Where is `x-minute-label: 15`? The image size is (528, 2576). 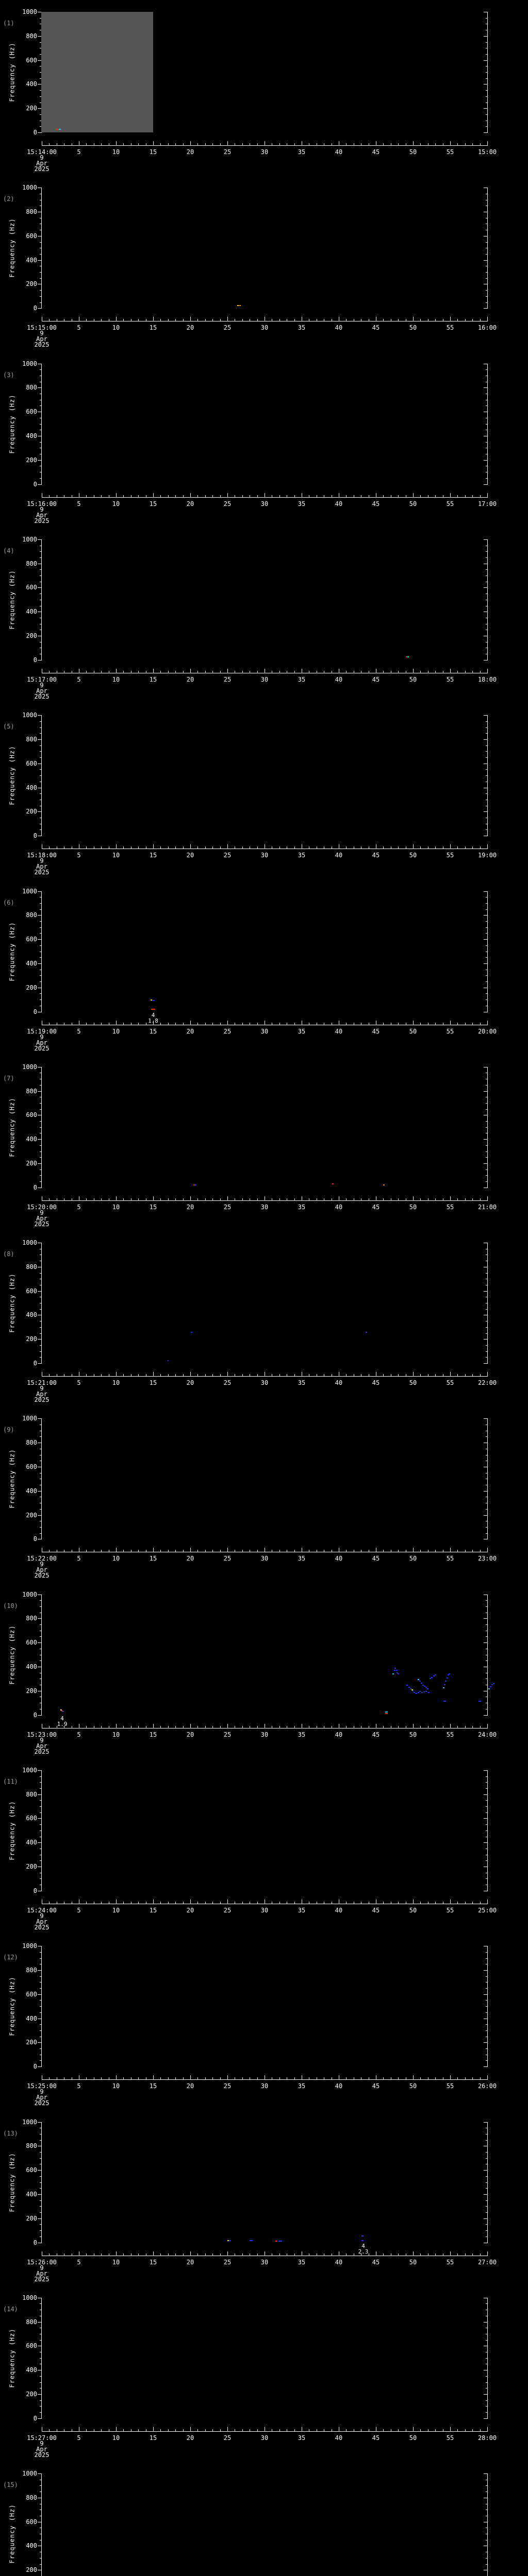 x-minute-label: 15 is located at coordinates (153, 1383).